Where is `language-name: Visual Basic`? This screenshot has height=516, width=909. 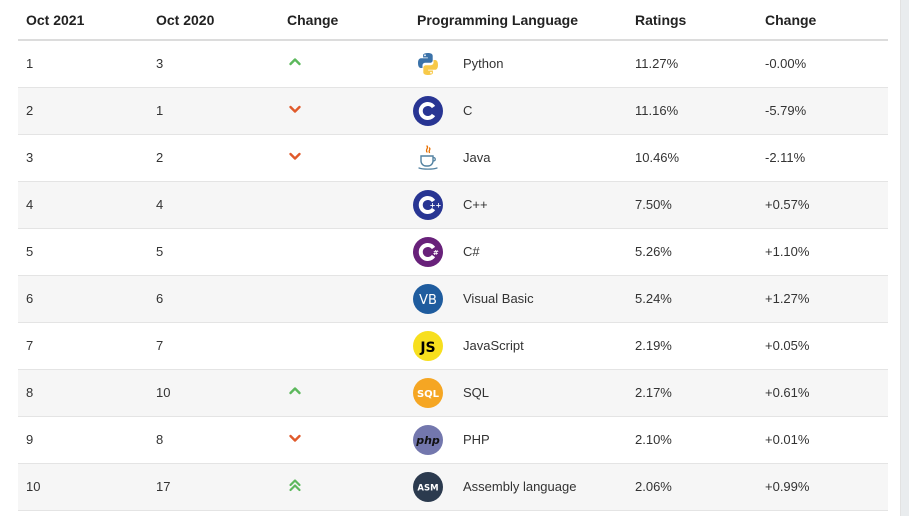
language-name: Visual Basic is located at coordinates (498, 298).